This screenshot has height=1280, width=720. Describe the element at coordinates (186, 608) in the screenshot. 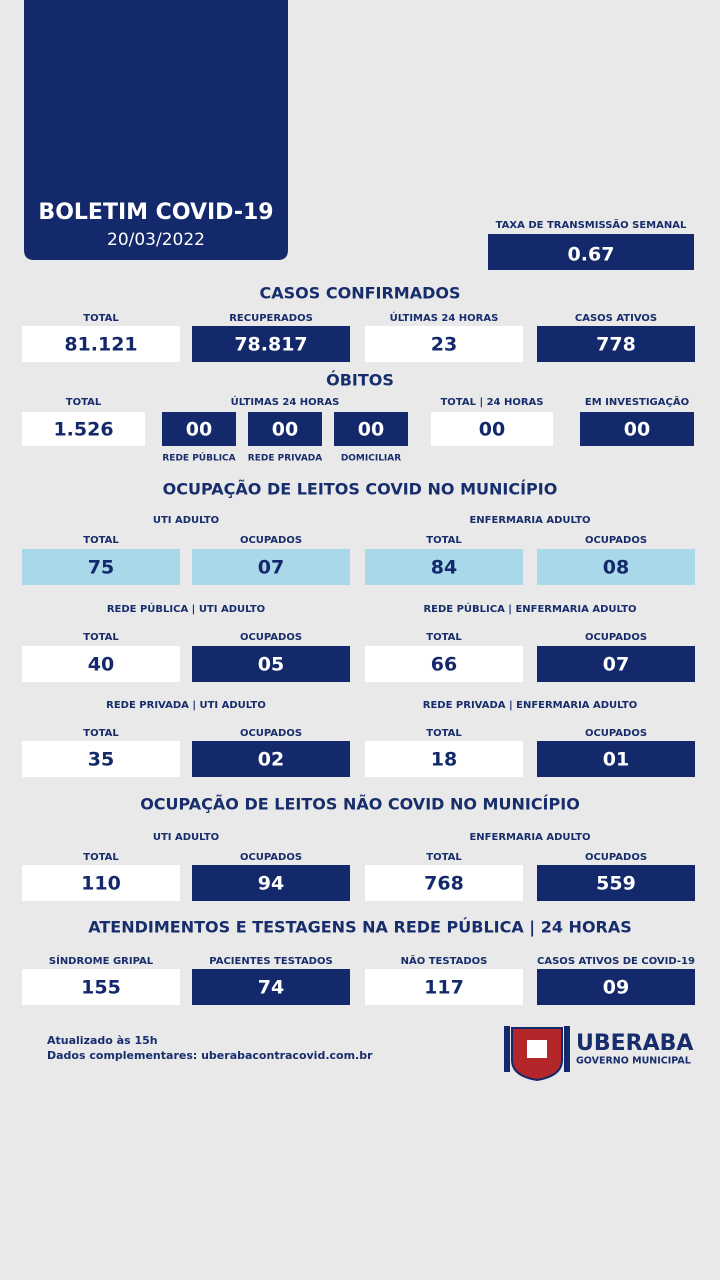

I see `group-label: REDE PÚBLICA | UTI ADULTO` at that location.